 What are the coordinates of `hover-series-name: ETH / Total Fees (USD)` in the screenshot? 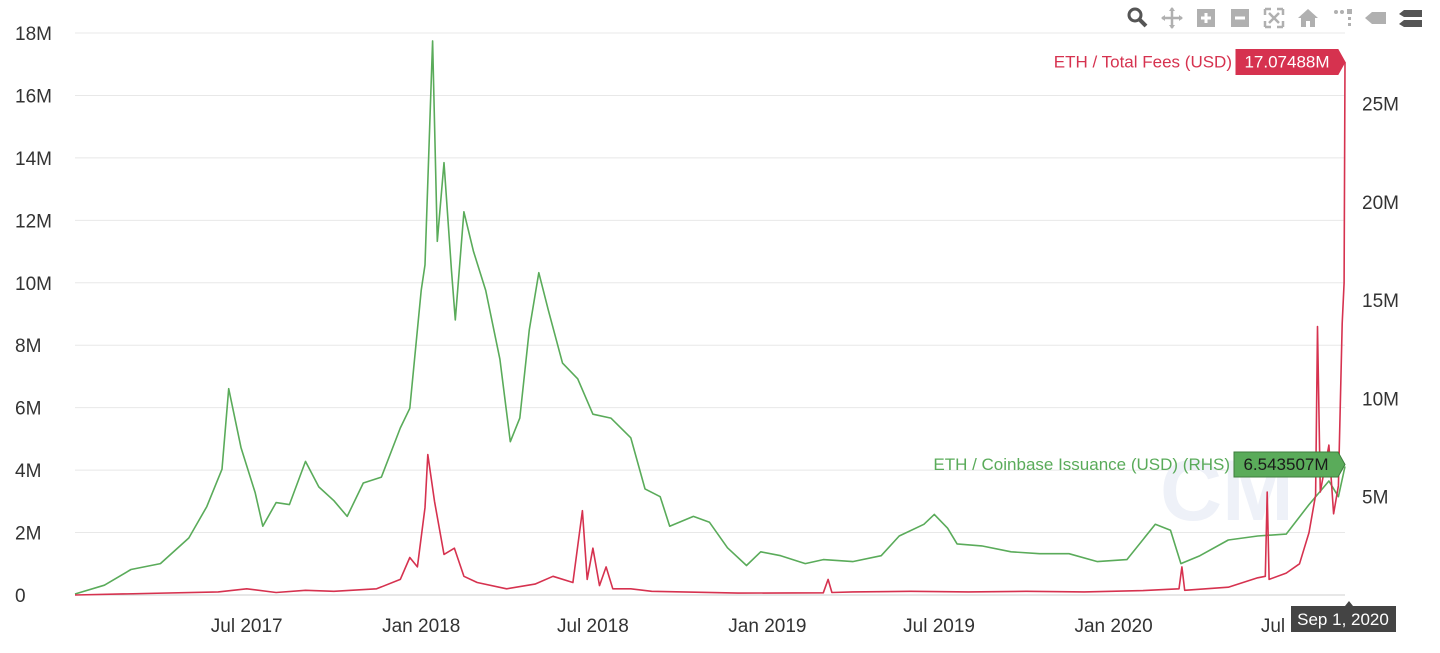 It's located at (1143, 62).